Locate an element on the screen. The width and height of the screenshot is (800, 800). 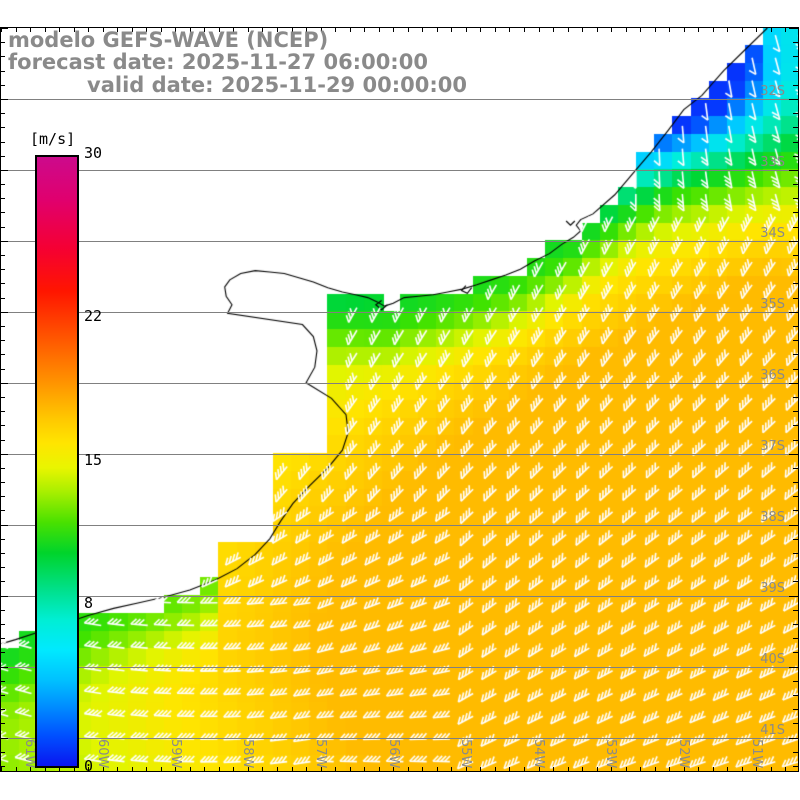
longitude-label: 53W is located at coordinates (610, 753).